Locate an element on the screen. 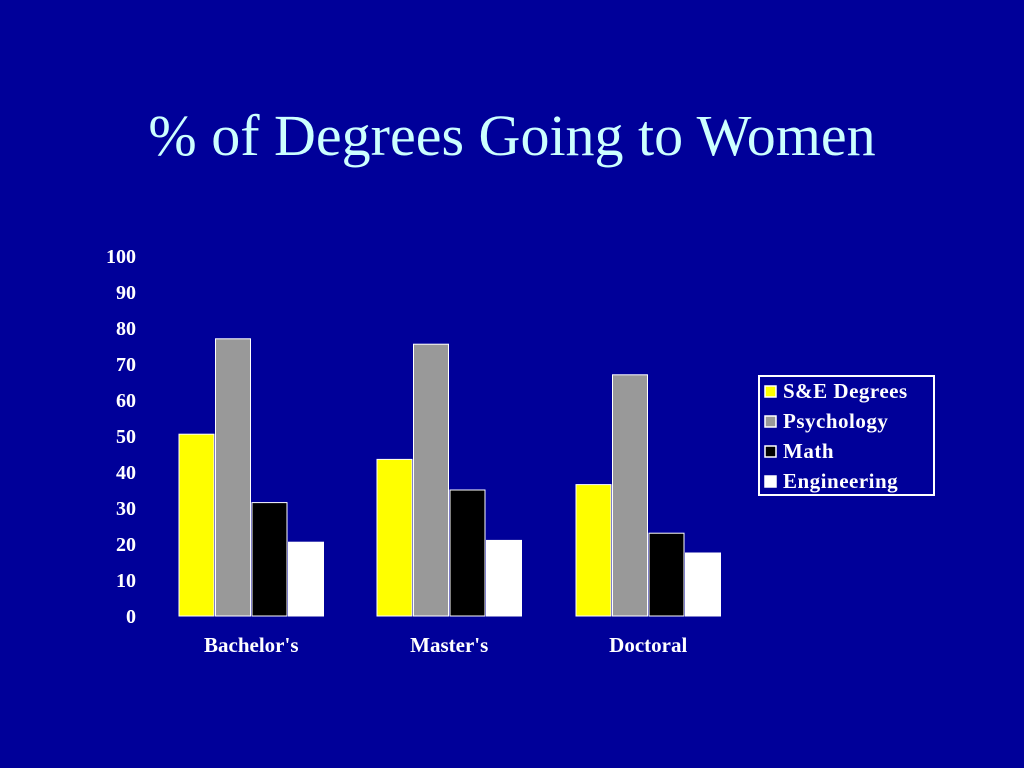 This screenshot has height=768, width=1024. legend-swatch-psychology is located at coordinates (770, 421).